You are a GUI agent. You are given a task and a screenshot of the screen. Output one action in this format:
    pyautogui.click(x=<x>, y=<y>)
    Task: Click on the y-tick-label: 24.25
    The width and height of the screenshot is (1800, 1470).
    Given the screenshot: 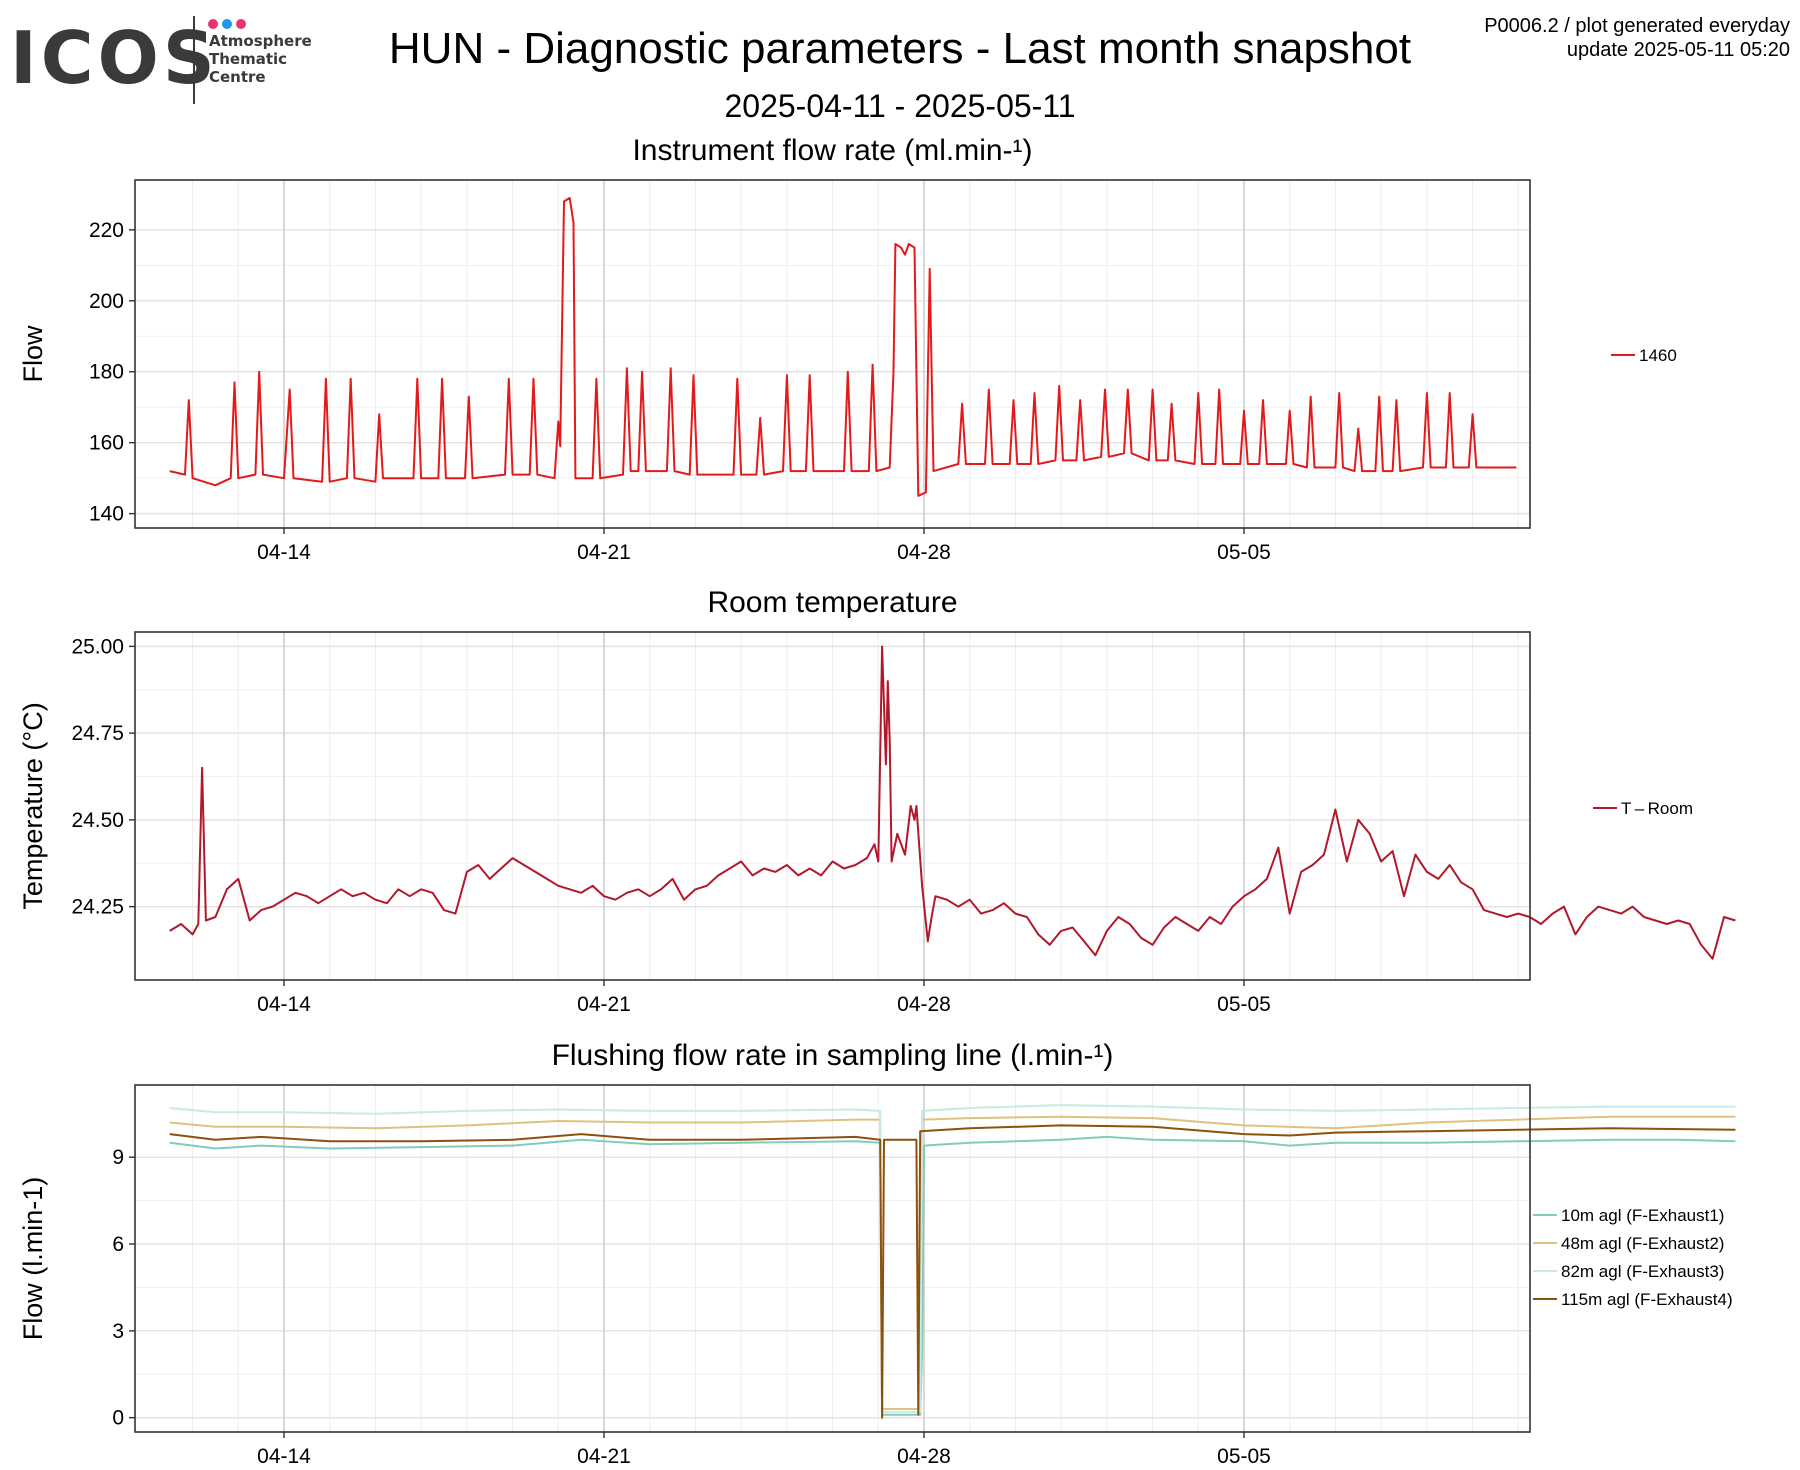 What is the action you would take?
    pyautogui.click(x=97, y=907)
    